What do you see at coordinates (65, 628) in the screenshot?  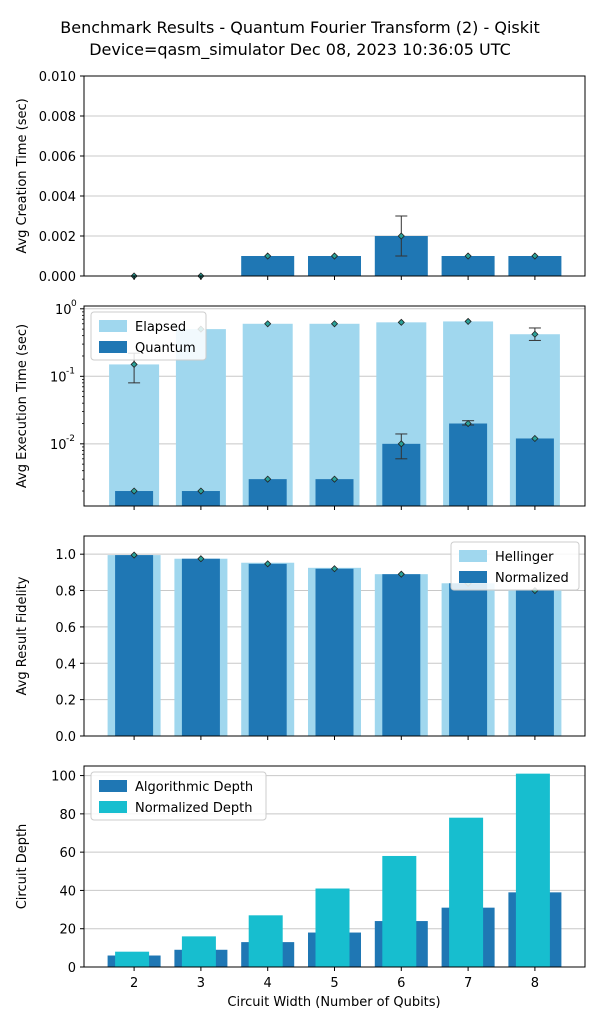 I see `y-tick-label: 0.6` at bounding box center [65, 628].